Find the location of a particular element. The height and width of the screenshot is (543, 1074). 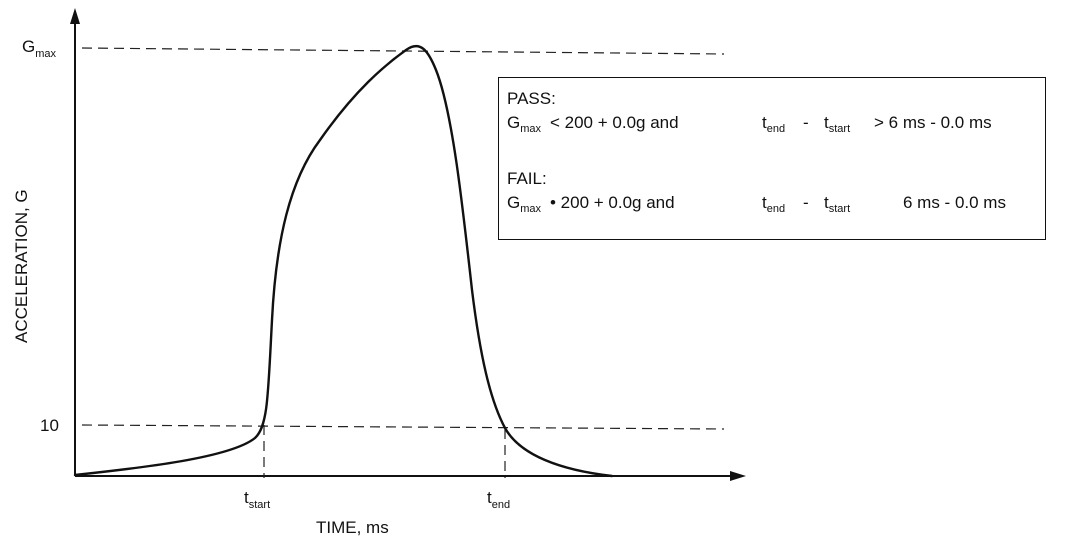

x-tick-tstart: tstart is located at coordinates (257, 499).